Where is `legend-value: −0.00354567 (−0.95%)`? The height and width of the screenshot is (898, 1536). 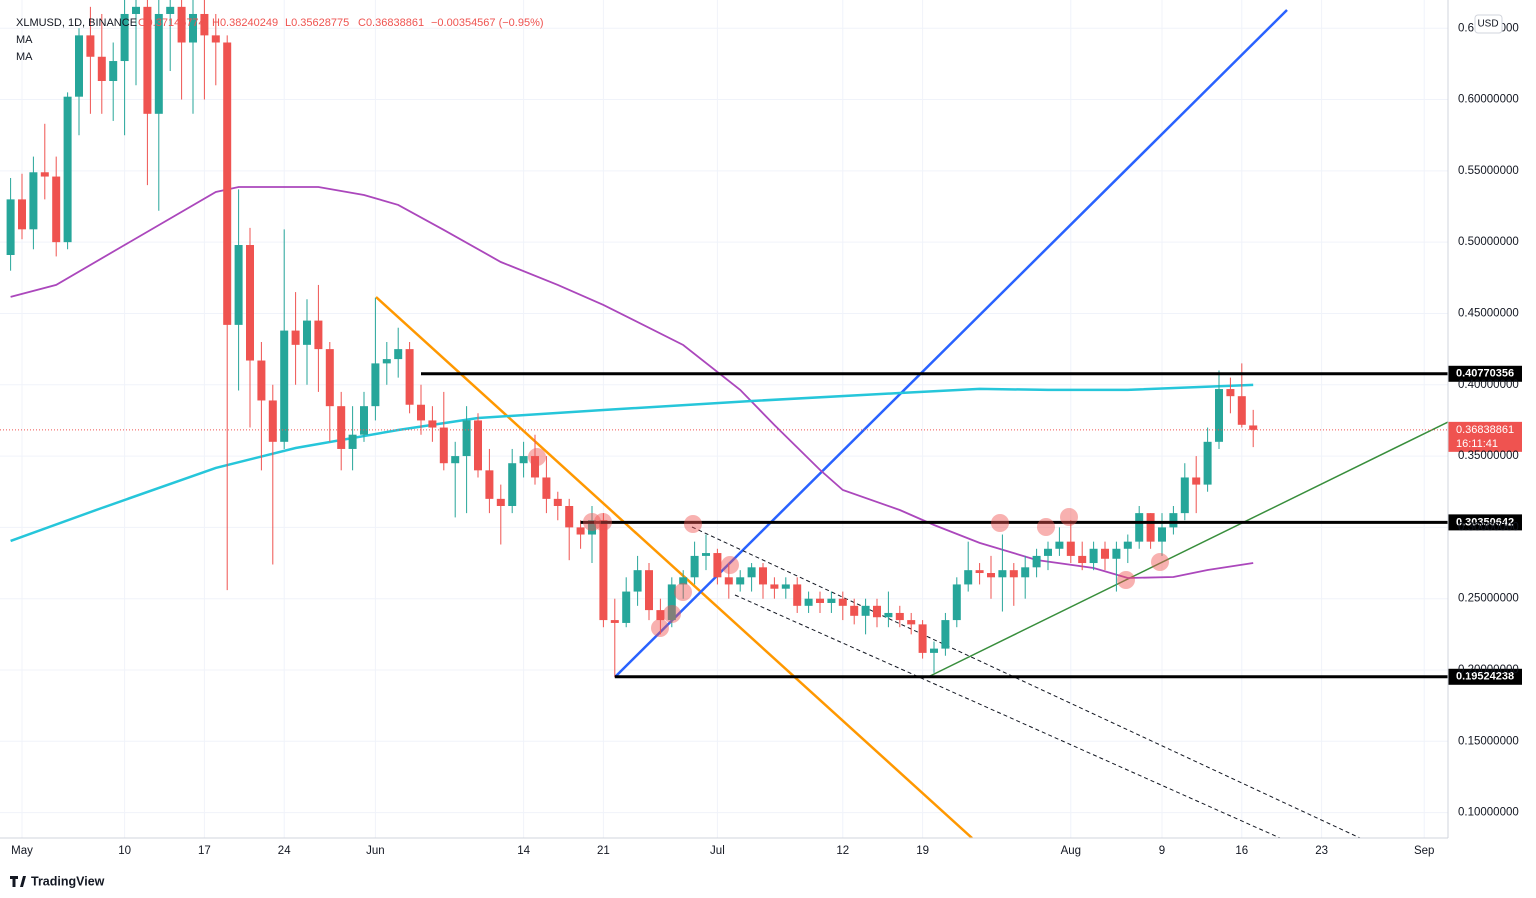 legend-value: −0.00354567 (−0.95%) is located at coordinates (487, 23).